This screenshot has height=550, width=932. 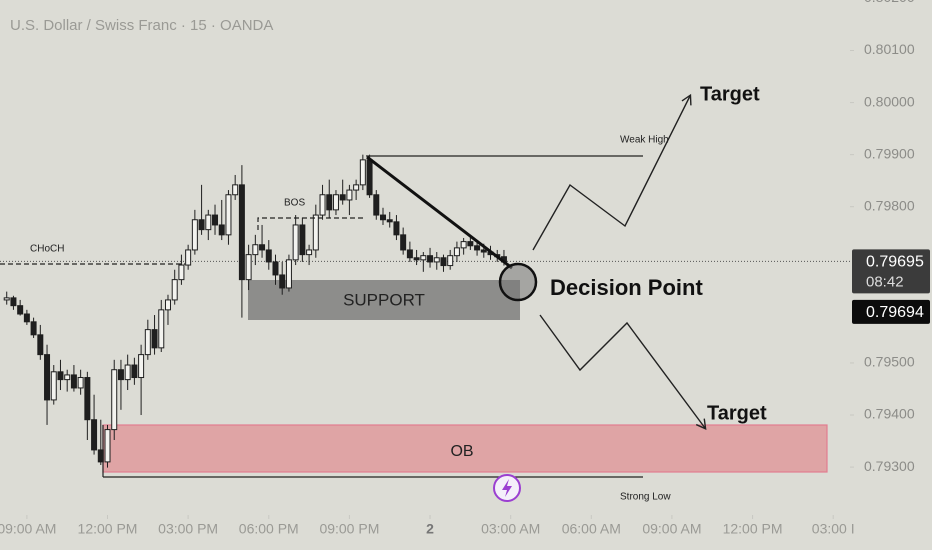 I want to click on x-tick-label: 03:00 AM, so click(x=510, y=529).